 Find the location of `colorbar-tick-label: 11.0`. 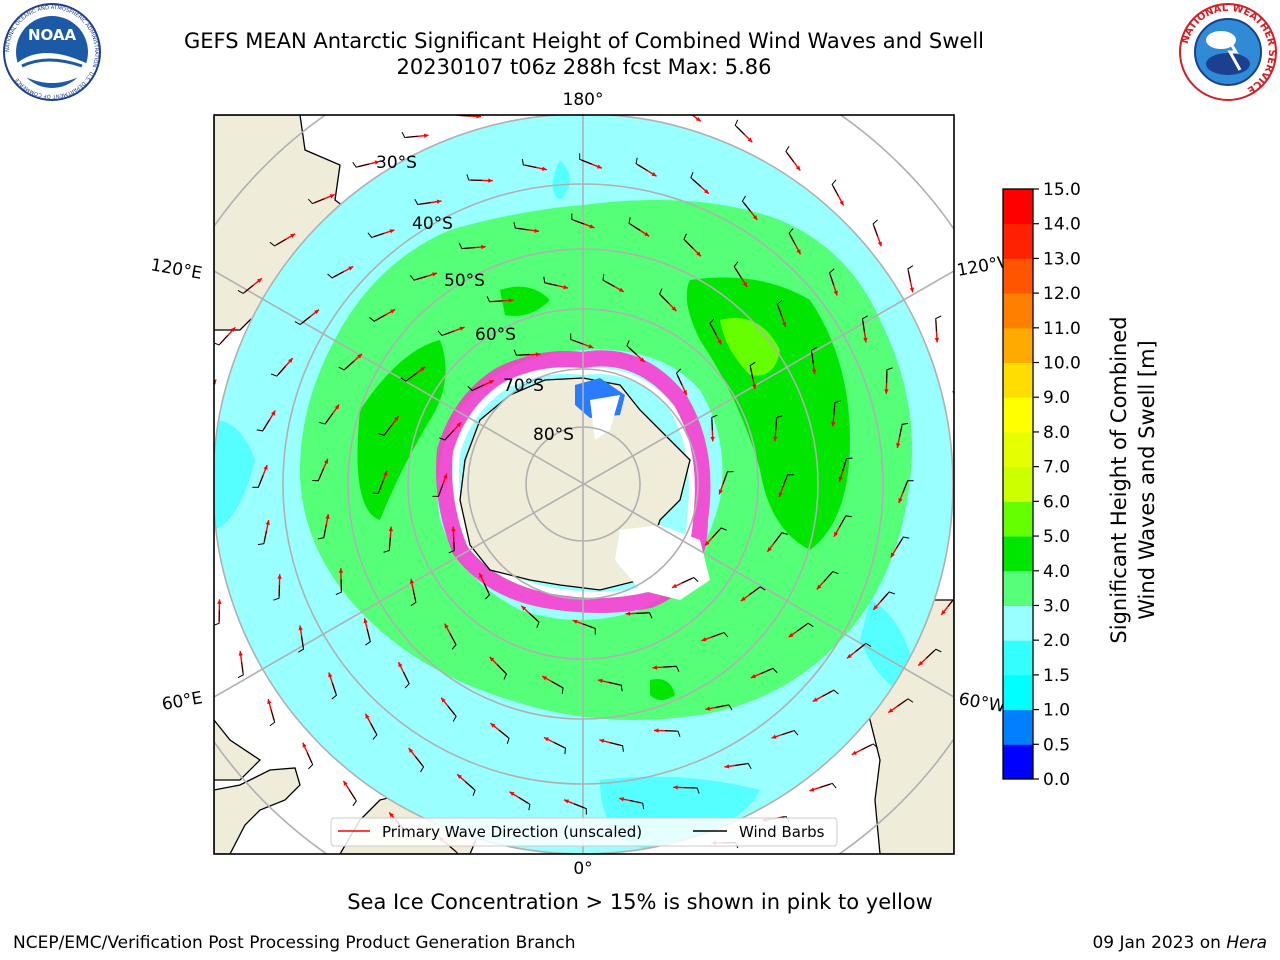

colorbar-tick-label: 11.0 is located at coordinates (1062, 329).